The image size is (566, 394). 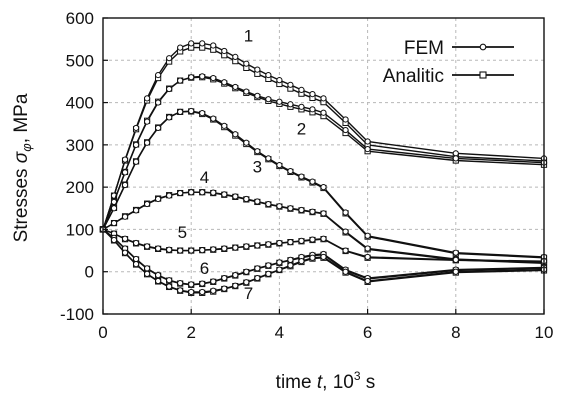 What do you see at coordinates (357, 376) in the screenshot?
I see `x-label-sup: 3` at bounding box center [357, 376].